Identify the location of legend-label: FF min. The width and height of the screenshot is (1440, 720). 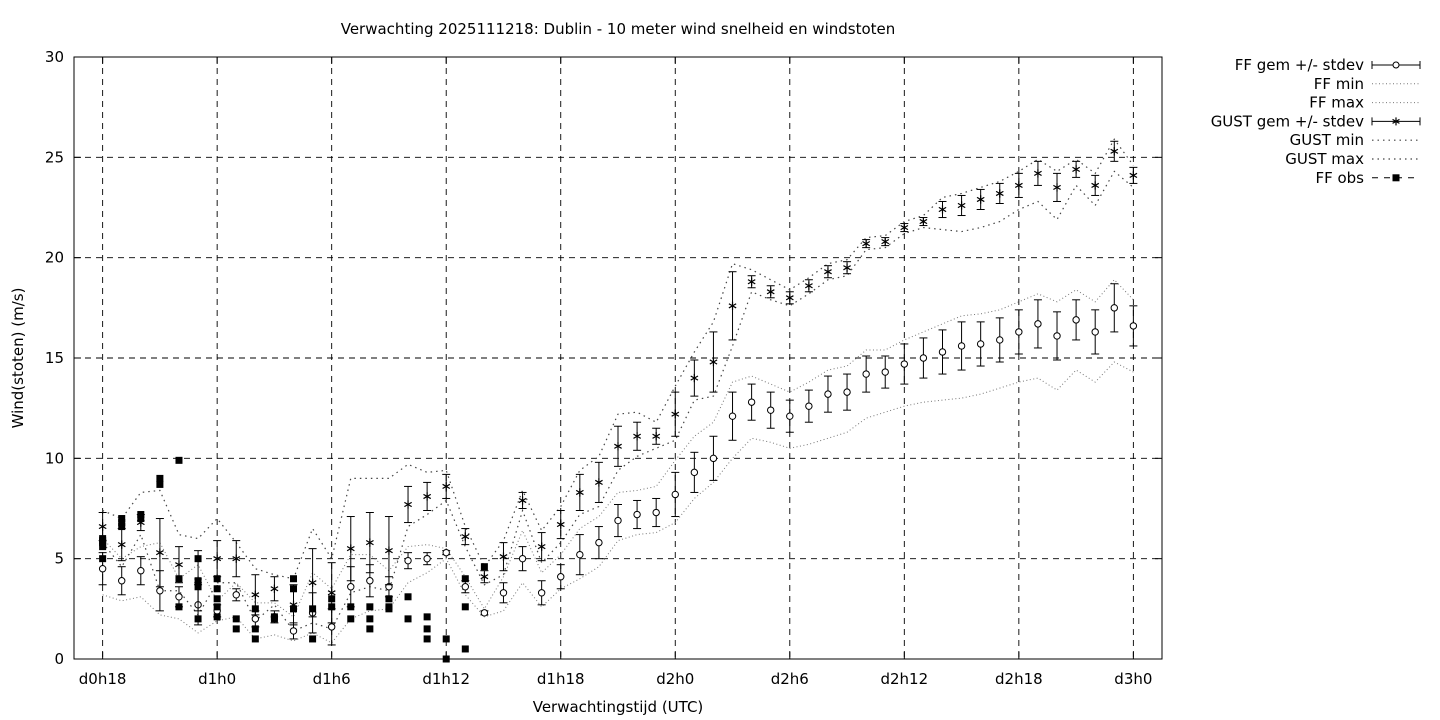
(1339, 84).